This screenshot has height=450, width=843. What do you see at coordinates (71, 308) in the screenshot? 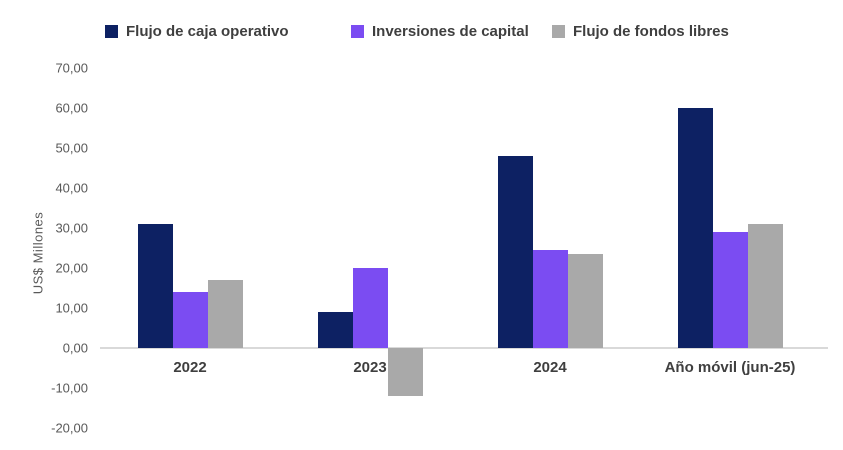
I see `y-tick-label: 10,00` at bounding box center [71, 308].